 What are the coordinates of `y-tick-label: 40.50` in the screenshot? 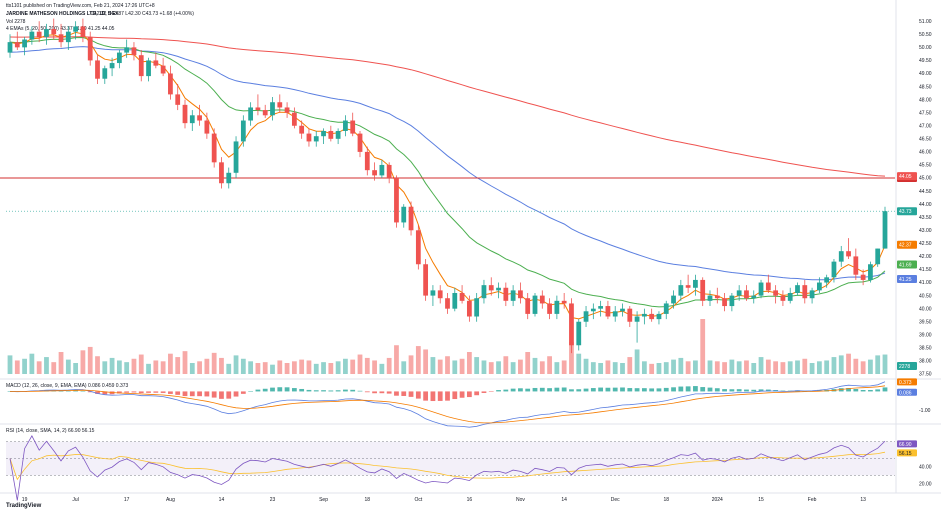 It's located at (925, 296).